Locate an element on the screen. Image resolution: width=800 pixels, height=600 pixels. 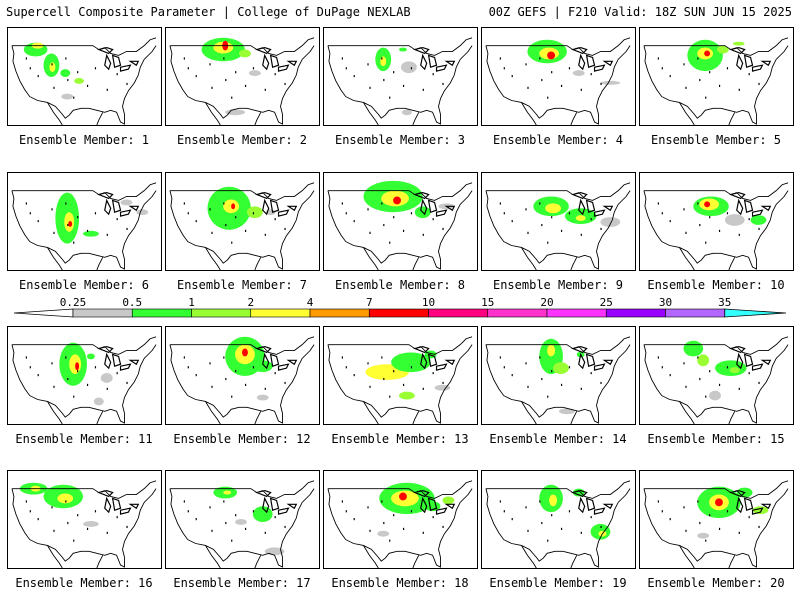
map-basemap is located at coordinates (558, 380).